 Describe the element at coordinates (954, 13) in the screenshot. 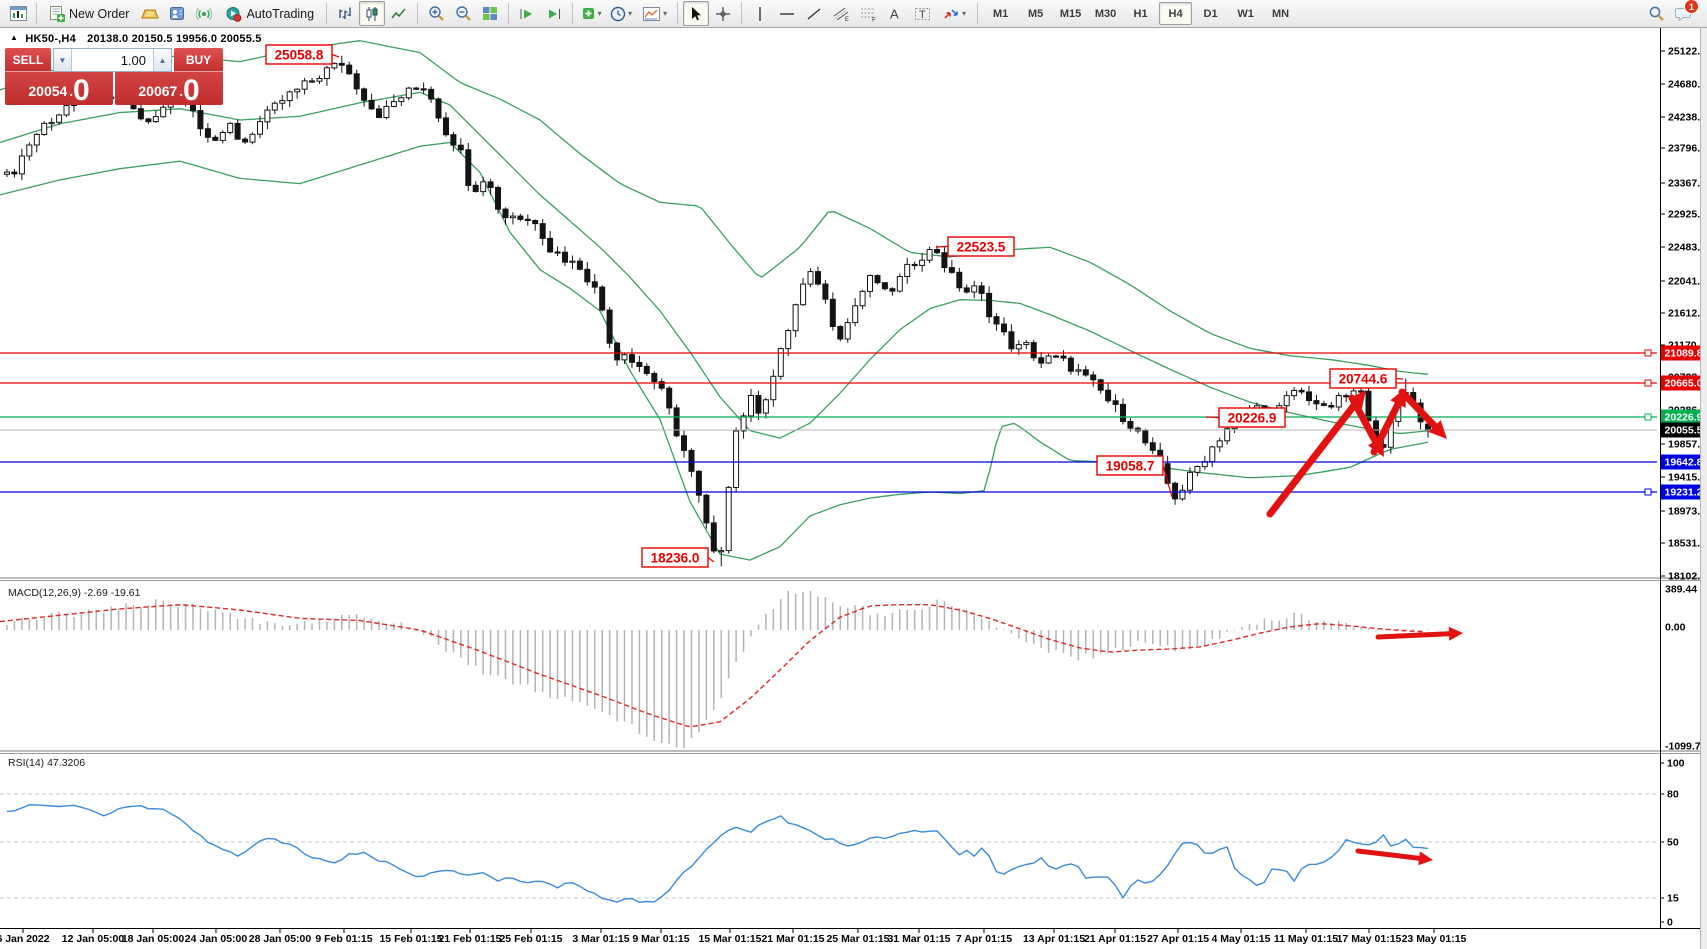

I see `arrows-shapes-icon: ▾` at that location.